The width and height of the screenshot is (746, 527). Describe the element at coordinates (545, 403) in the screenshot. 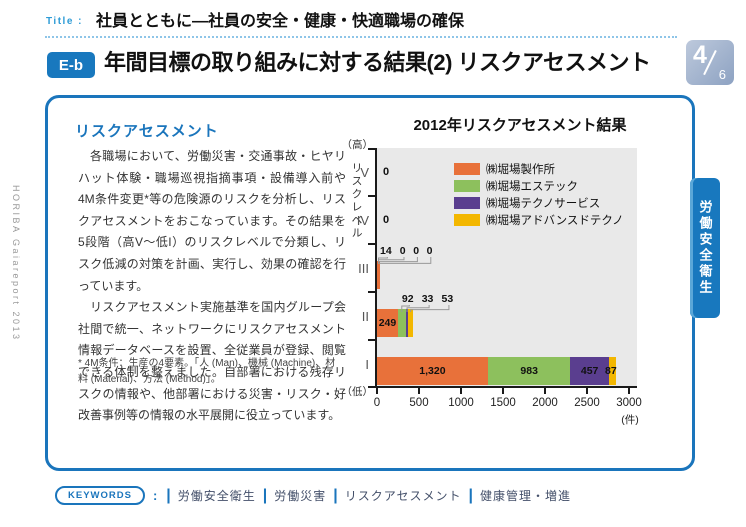

I see `x-axis-tick-label: 2000` at that location.